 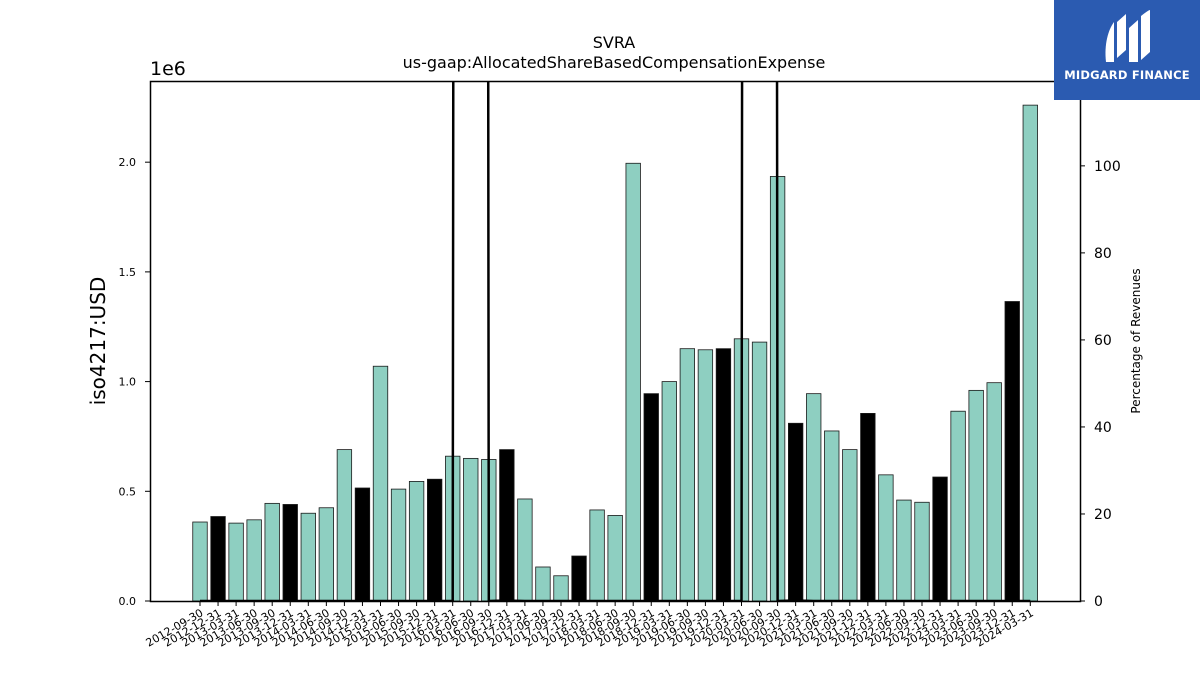 I want to click on y-tick-label: 1.5, so click(x=128, y=272).